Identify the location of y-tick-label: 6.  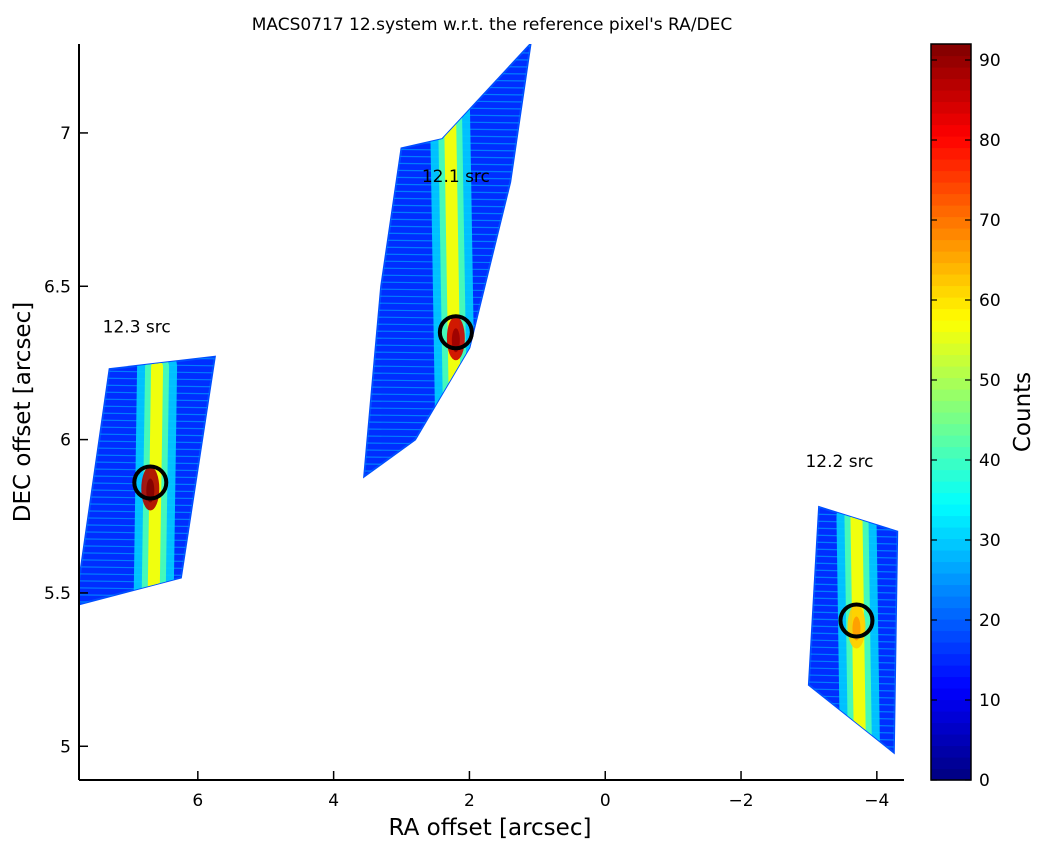
(65, 441).